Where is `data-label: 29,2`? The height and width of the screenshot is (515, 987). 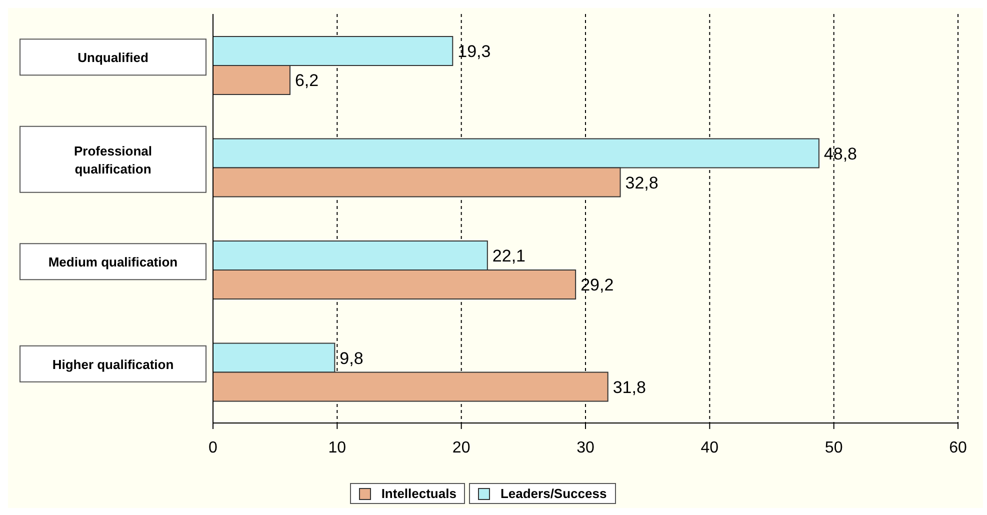 data-label: 29,2 is located at coordinates (597, 285).